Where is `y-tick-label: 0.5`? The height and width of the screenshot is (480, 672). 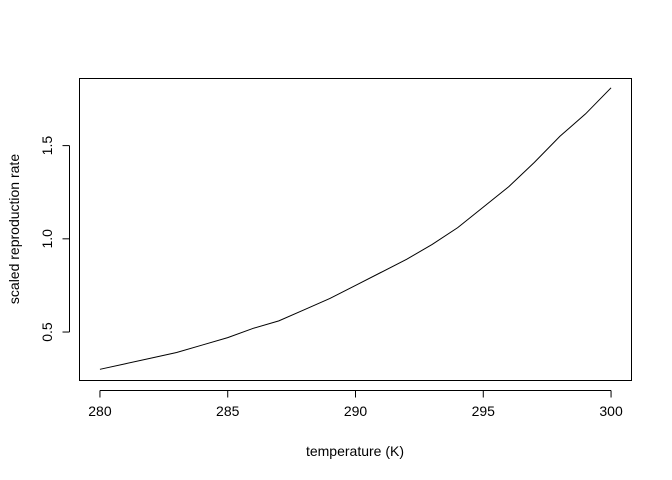 y-tick-label: 0.5 is located at coordinates (47, 332).